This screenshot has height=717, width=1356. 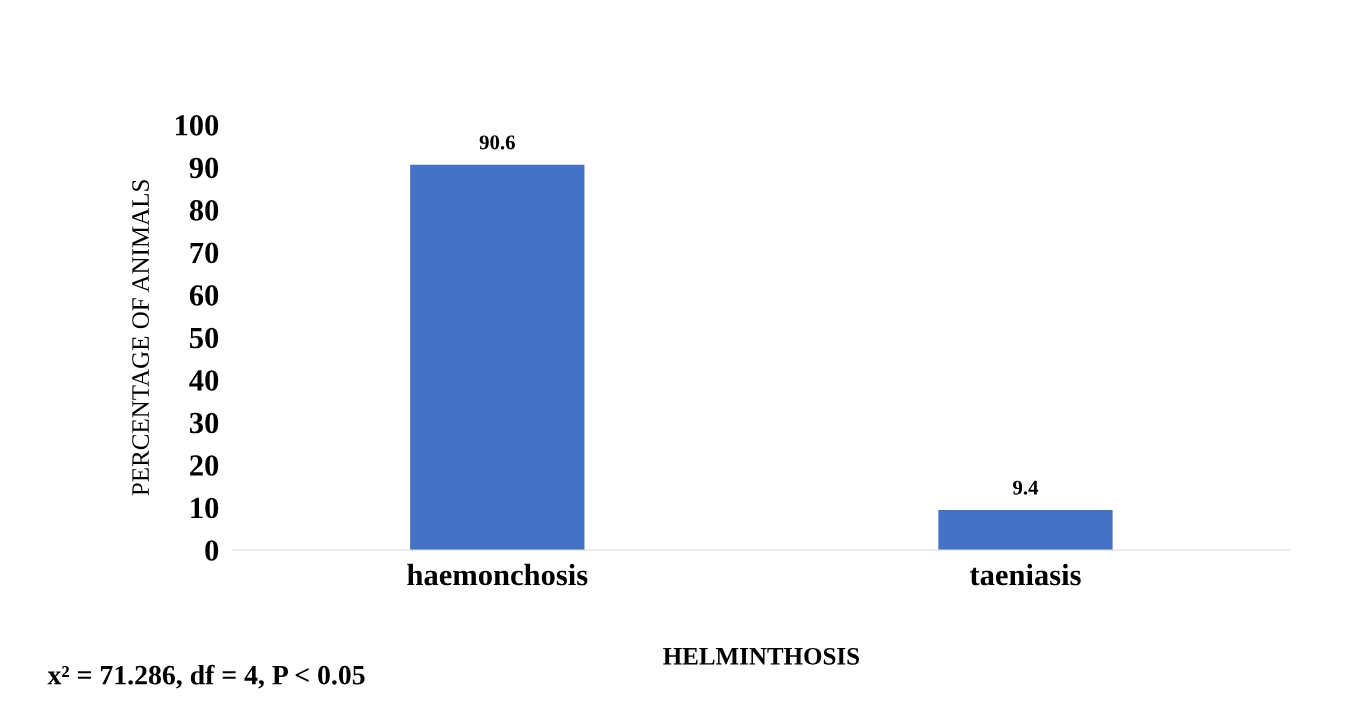 I want to click on x-tick-label: haemonchosis, so click(x=497, y=574).